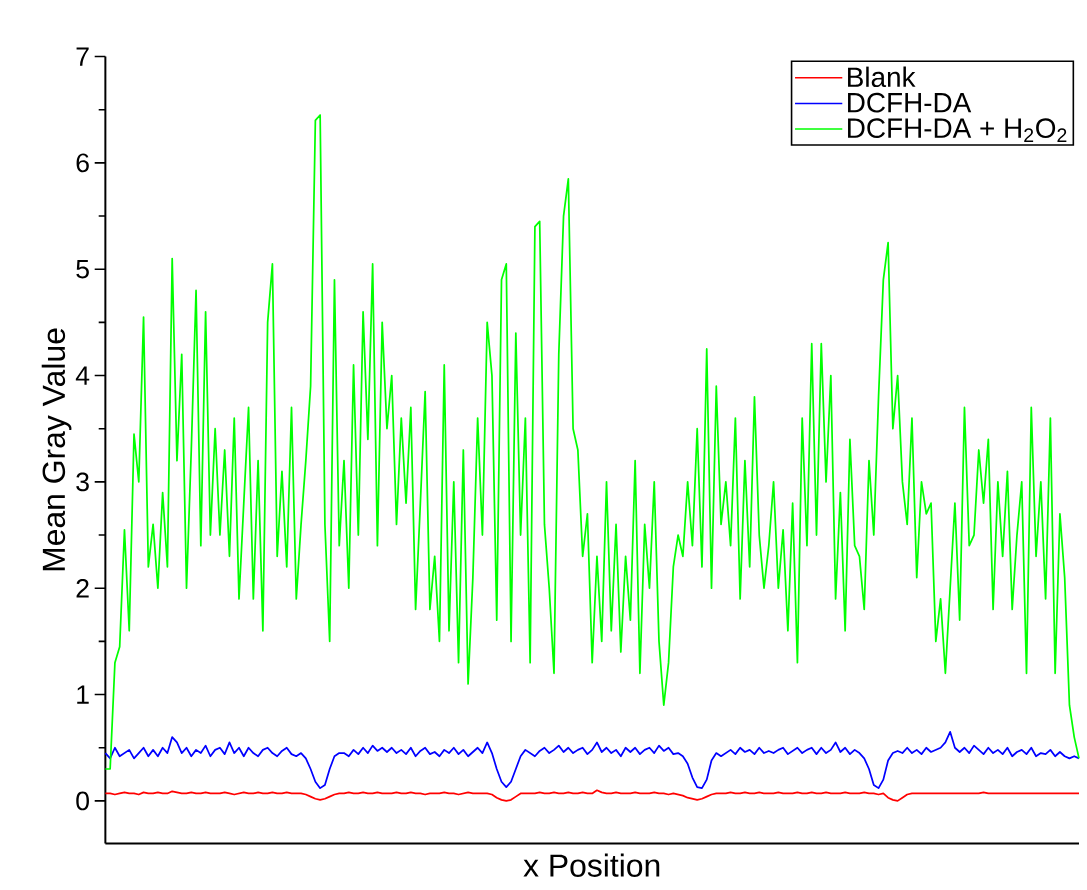 This screenshot has height=890, width=1087. I want to click on legend-label: DCFH-DA, so click(910, 102).